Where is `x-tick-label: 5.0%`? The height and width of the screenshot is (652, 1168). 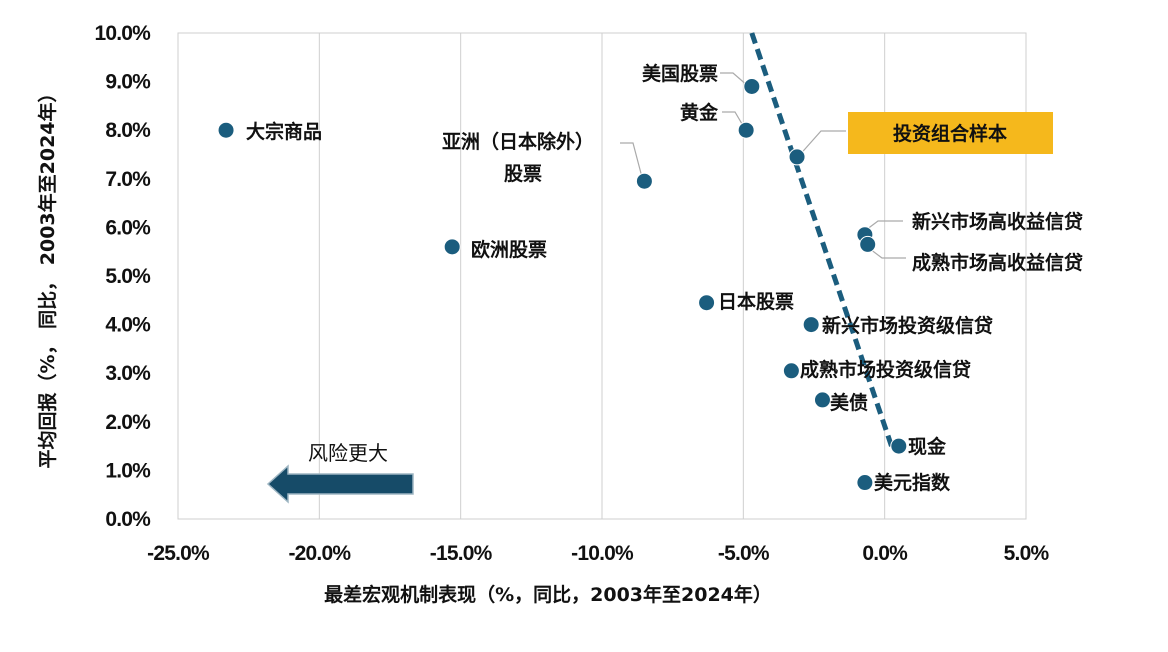 x-tick-label: 5.0% is located at coordinates (1027, 553).